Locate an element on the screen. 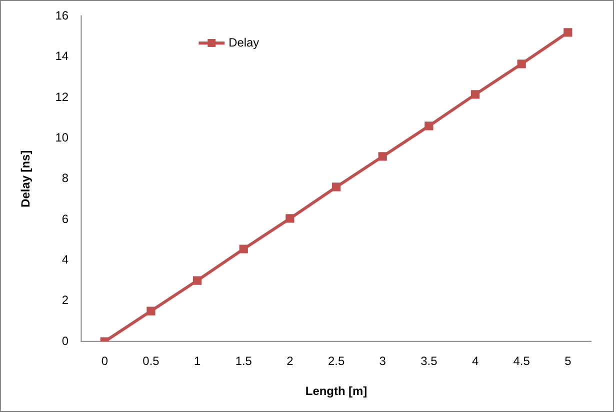 The image size is (616, 414). x-tick-label: 4.5 is located at coordinates (521, 361).